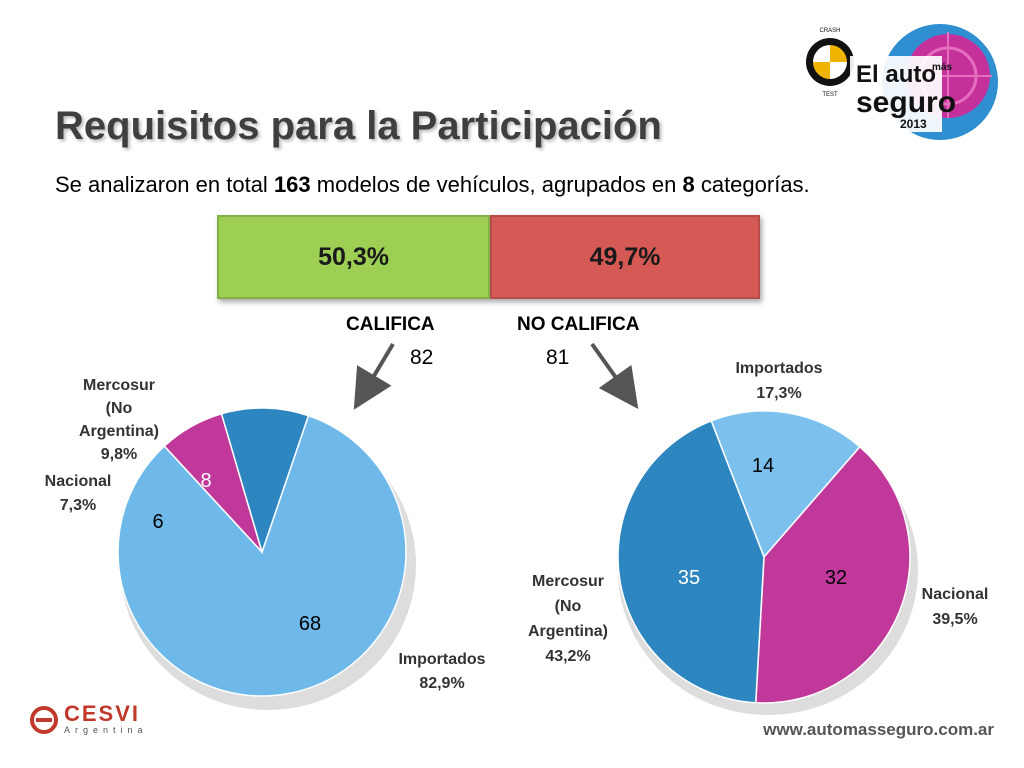 This screenshot has height=768, width=1024. I want to click on crash-badge-q1, so click(838, 53).